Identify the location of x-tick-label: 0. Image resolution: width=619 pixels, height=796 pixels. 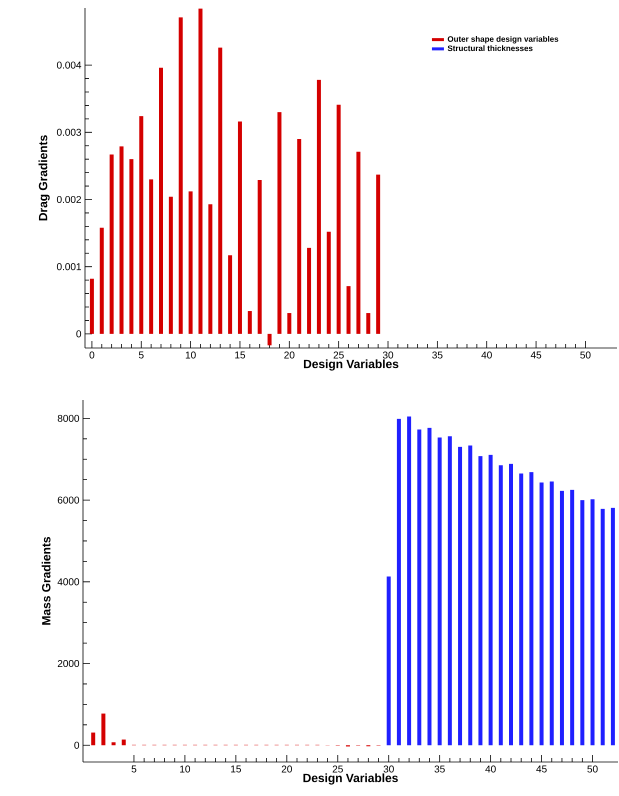
(92, 355).